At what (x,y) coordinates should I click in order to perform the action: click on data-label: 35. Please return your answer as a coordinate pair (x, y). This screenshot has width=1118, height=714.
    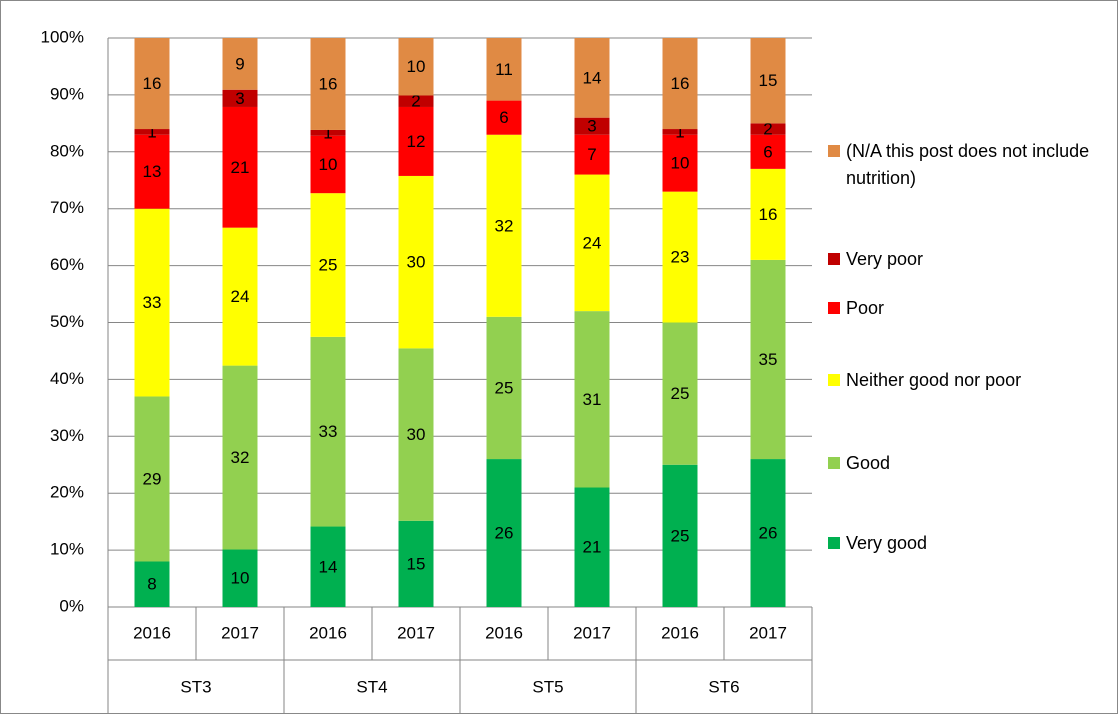
    Looking at the image, I should click on (768, 359).